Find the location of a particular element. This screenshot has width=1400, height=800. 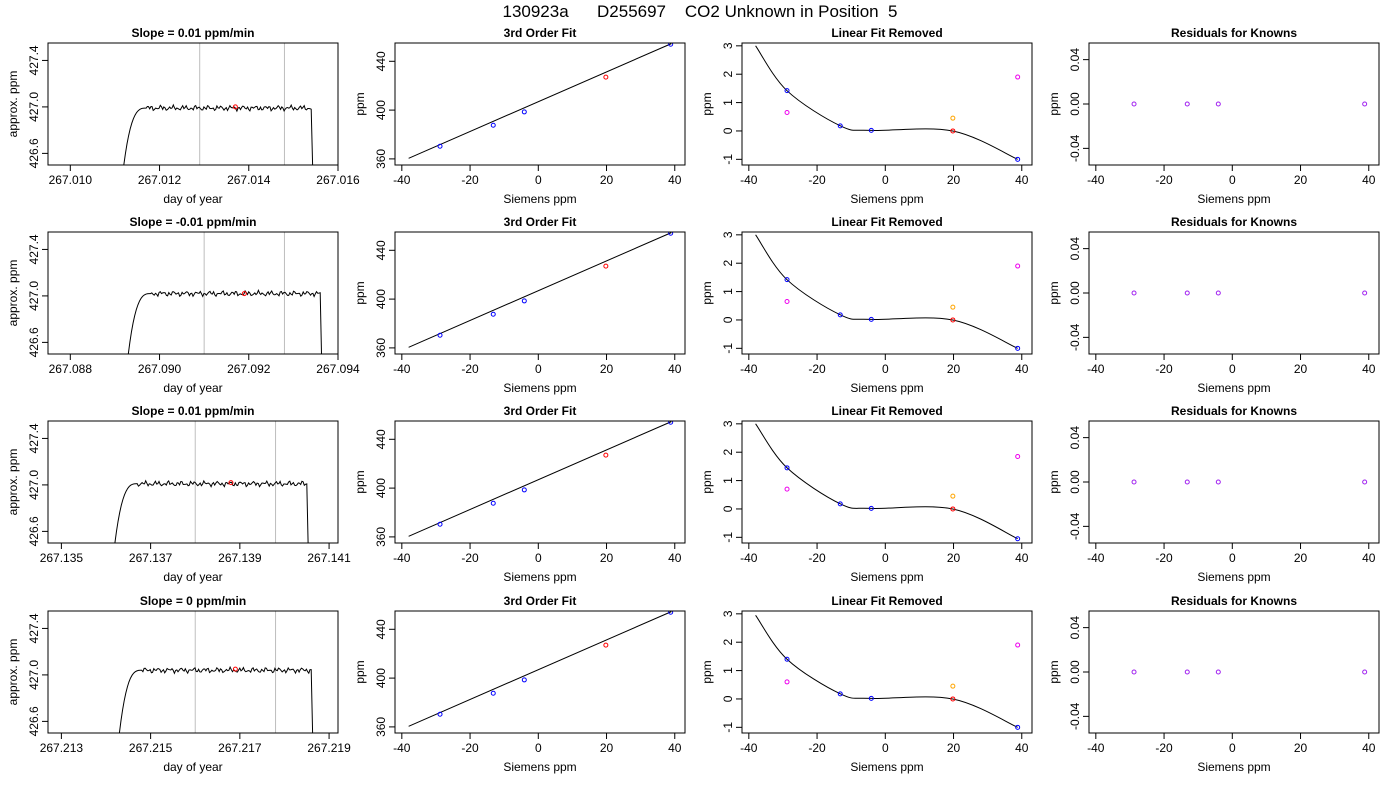

unknown-mean-point is located at coordinates (235, 669).